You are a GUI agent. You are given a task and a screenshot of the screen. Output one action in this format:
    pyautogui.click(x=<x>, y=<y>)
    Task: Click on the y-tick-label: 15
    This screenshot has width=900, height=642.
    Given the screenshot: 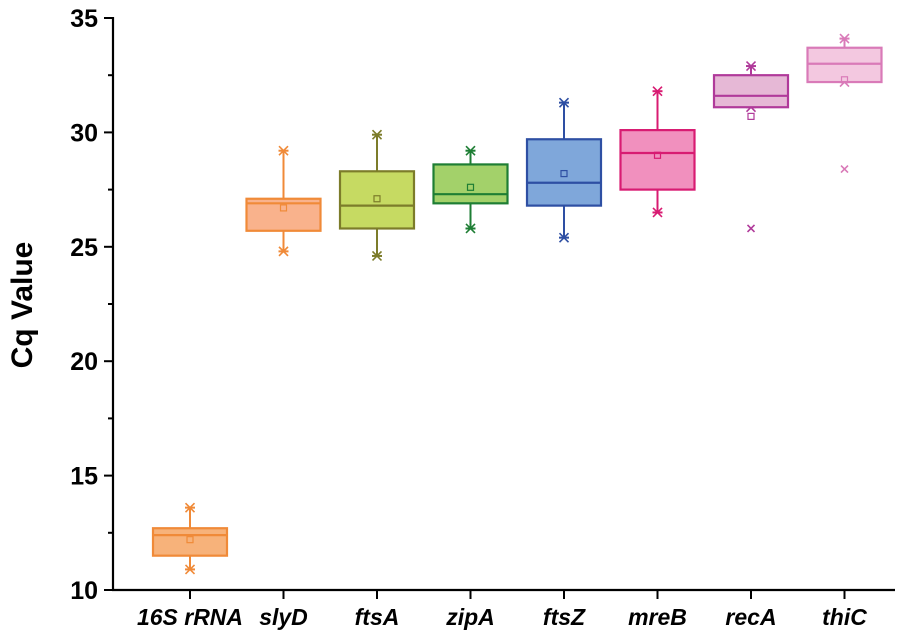 What is the action you would take?
    pyautogui.click(x=84, y=477)
    